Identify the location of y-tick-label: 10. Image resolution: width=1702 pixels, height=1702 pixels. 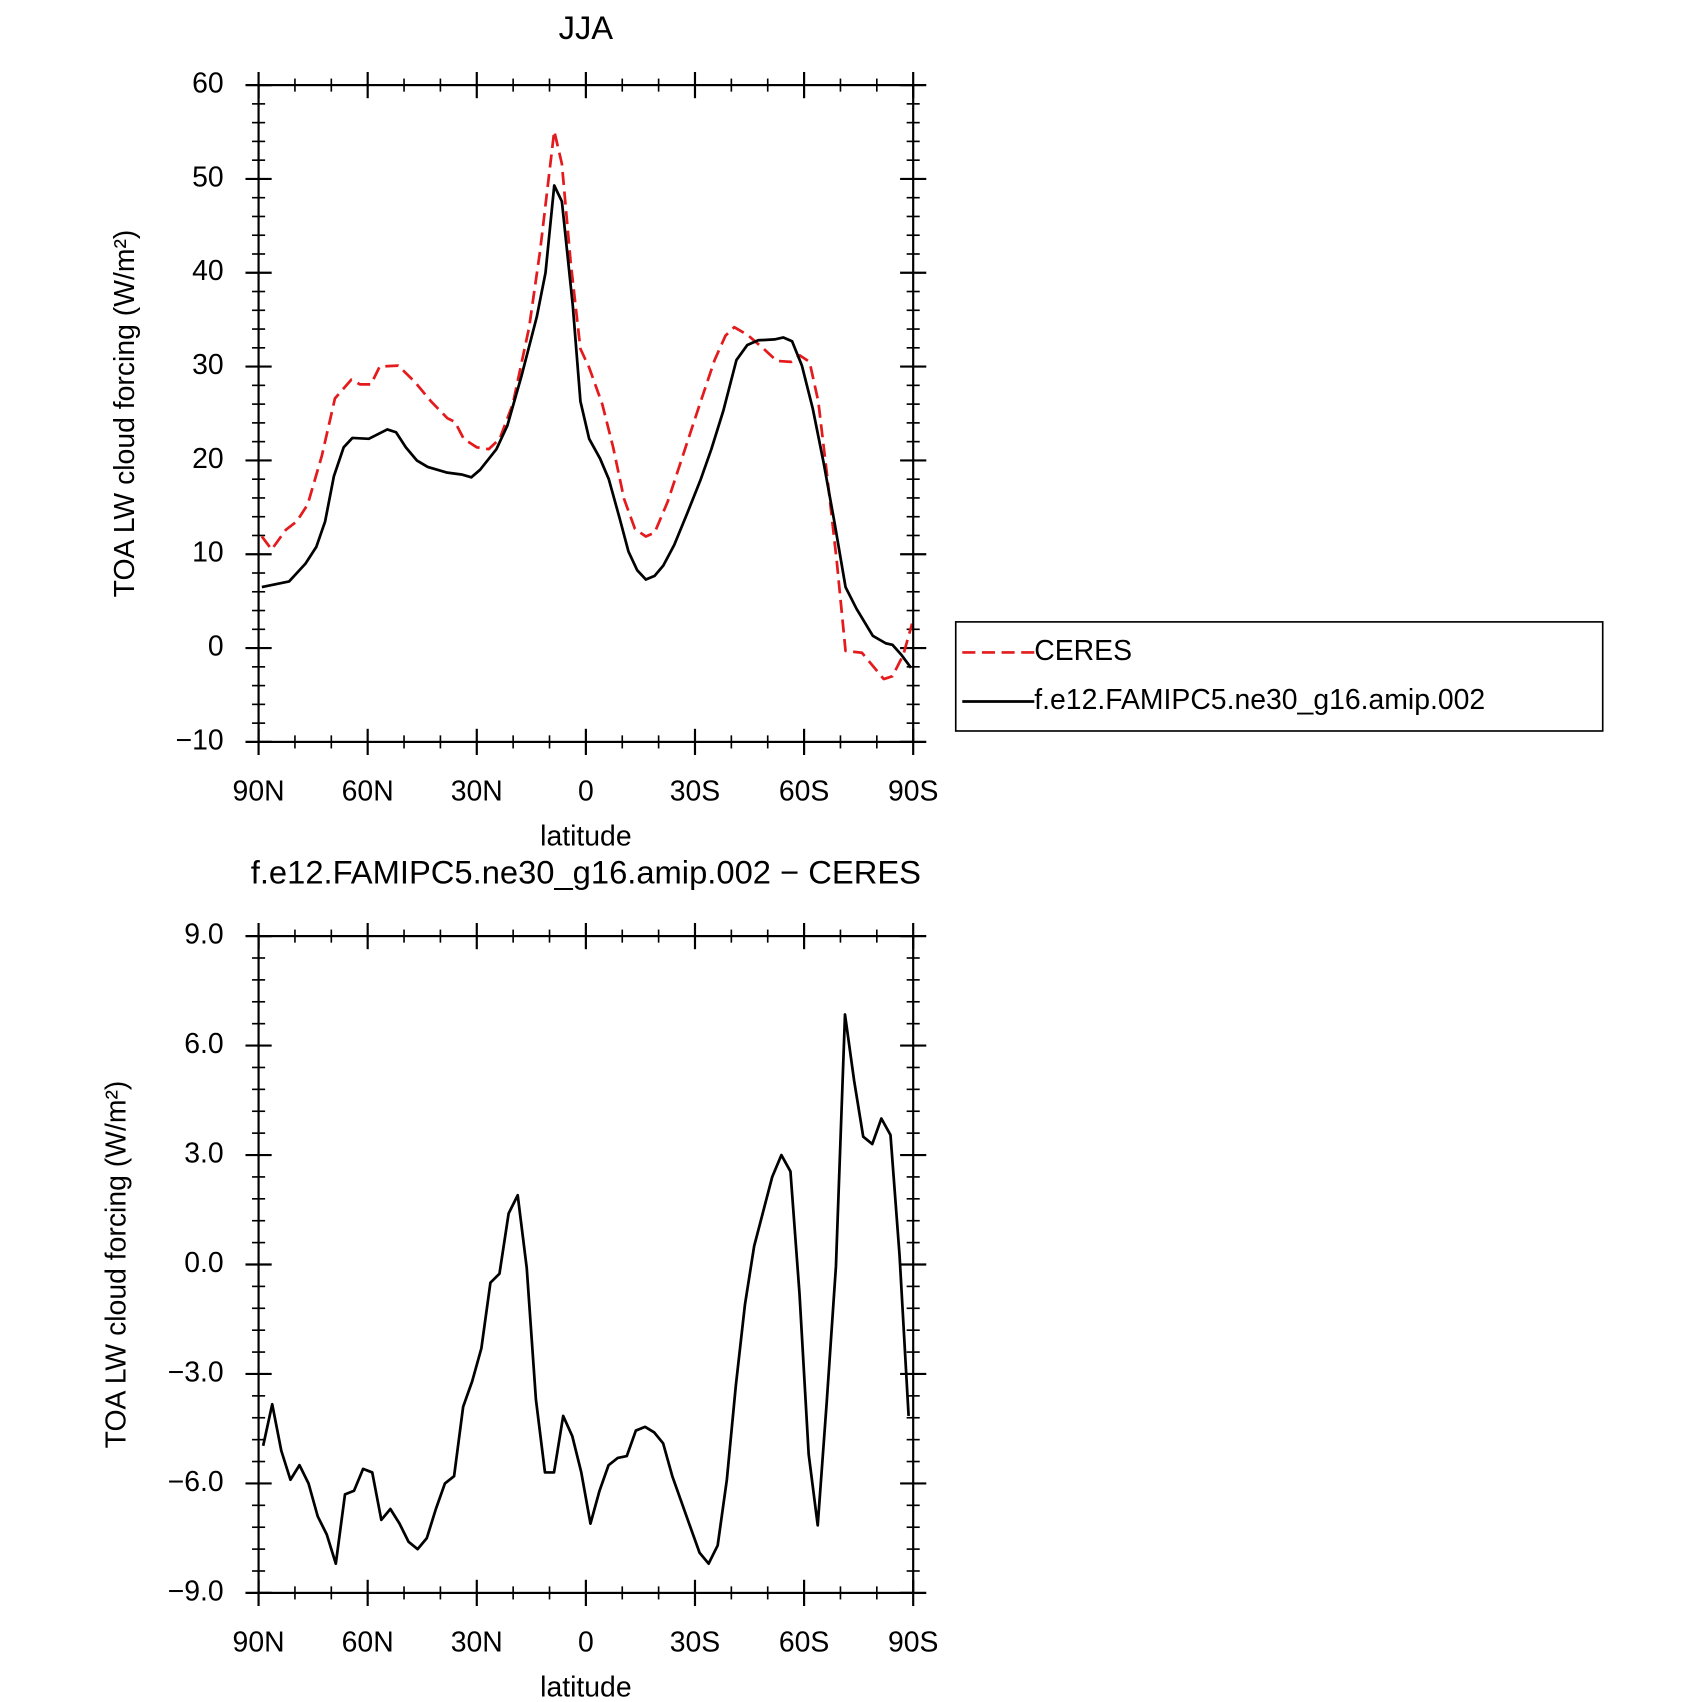
(208, 553).